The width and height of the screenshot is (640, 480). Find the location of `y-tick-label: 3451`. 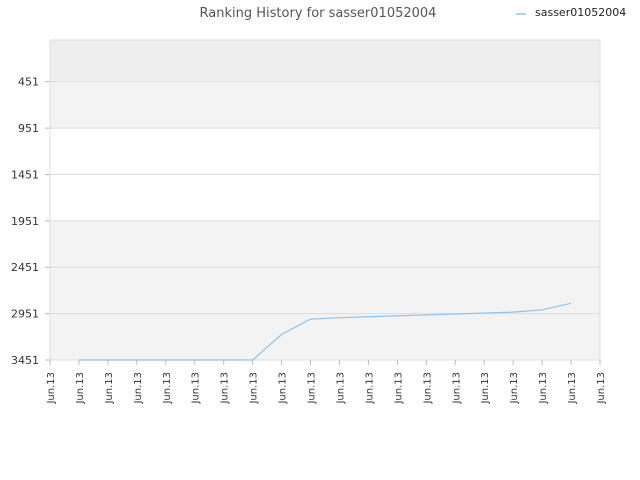

y-tick-label: 3451 is located at coordinates (25, 360).